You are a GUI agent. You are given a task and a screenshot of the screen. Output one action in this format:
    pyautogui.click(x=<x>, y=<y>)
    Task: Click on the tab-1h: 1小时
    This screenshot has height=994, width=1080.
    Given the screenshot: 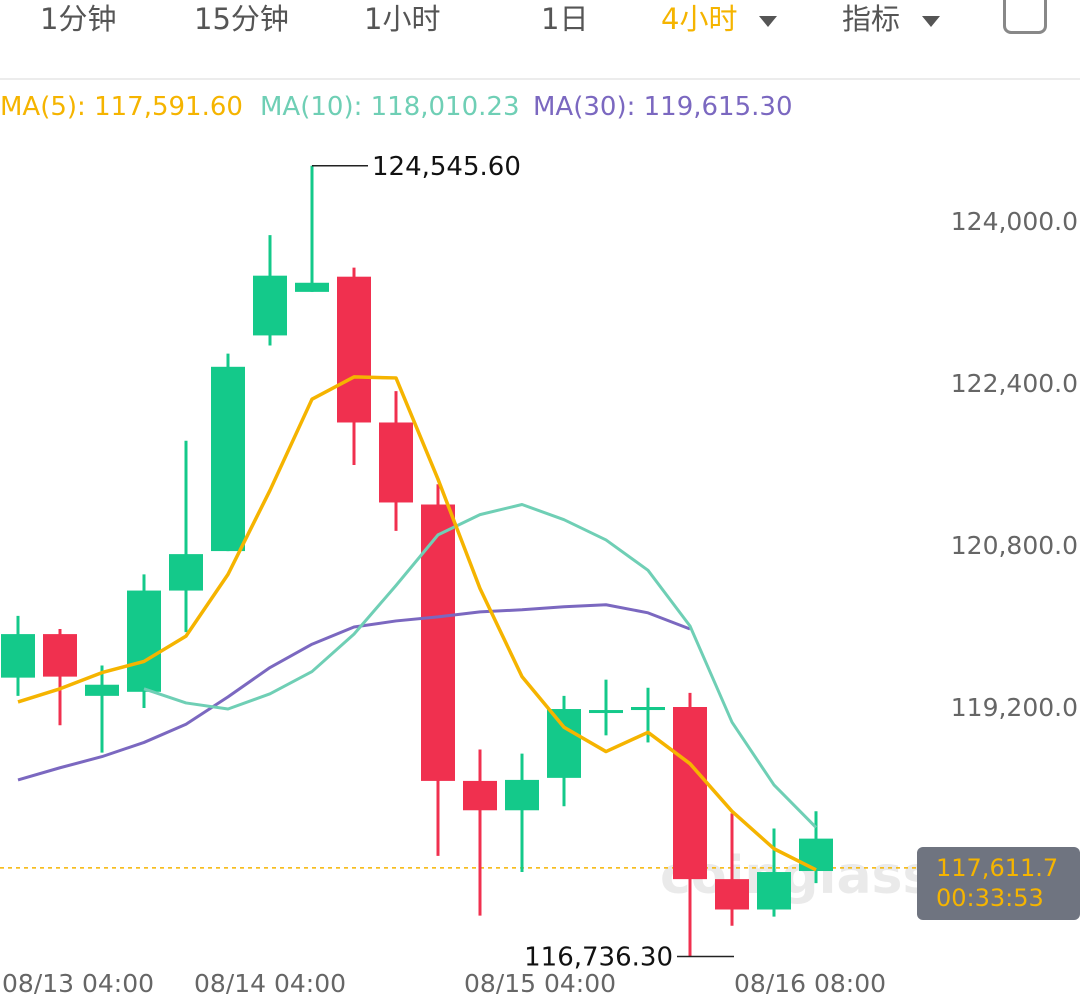 What is the action you would take?
    pyautogui.click(x=402, y=19)
    